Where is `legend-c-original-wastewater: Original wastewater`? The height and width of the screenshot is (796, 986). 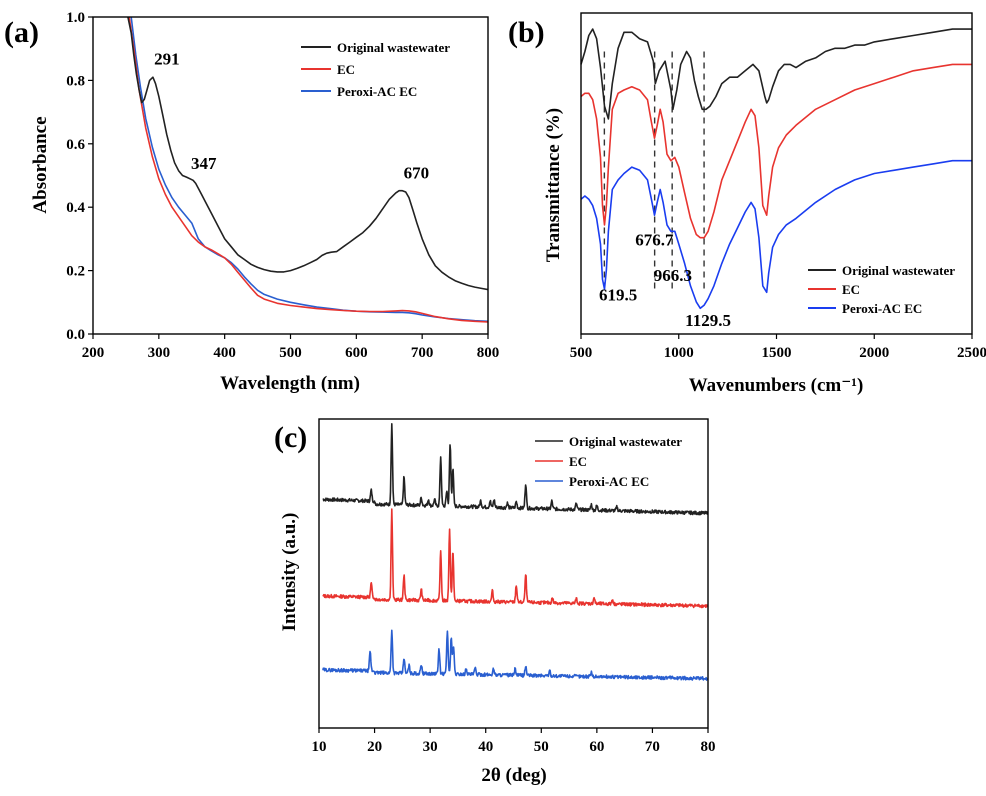
legend-c-original-wastewater: Original wastewater is located at coordinates (625, 441).